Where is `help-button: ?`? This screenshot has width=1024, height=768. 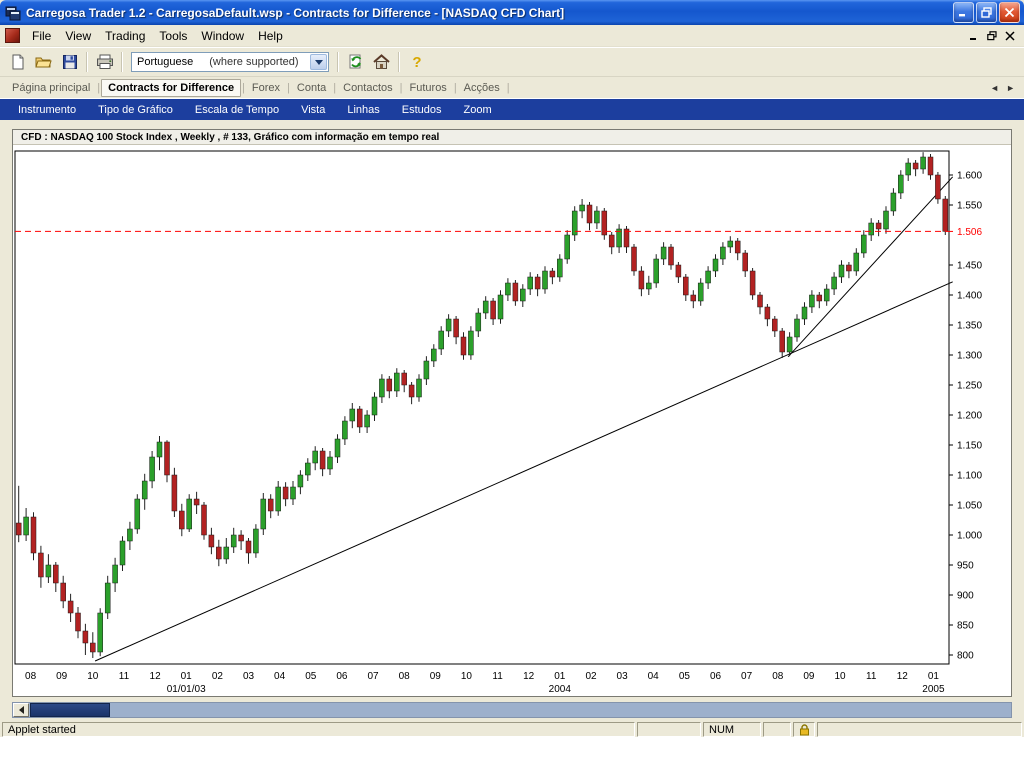
help-button: ? is located at coordinates (416, 62).